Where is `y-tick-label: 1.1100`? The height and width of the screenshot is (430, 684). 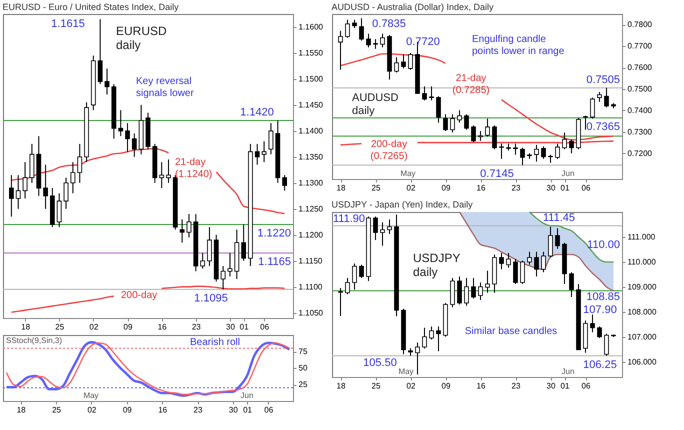 y-tick-label: 1.1100 is located at coordinates (310, 287).